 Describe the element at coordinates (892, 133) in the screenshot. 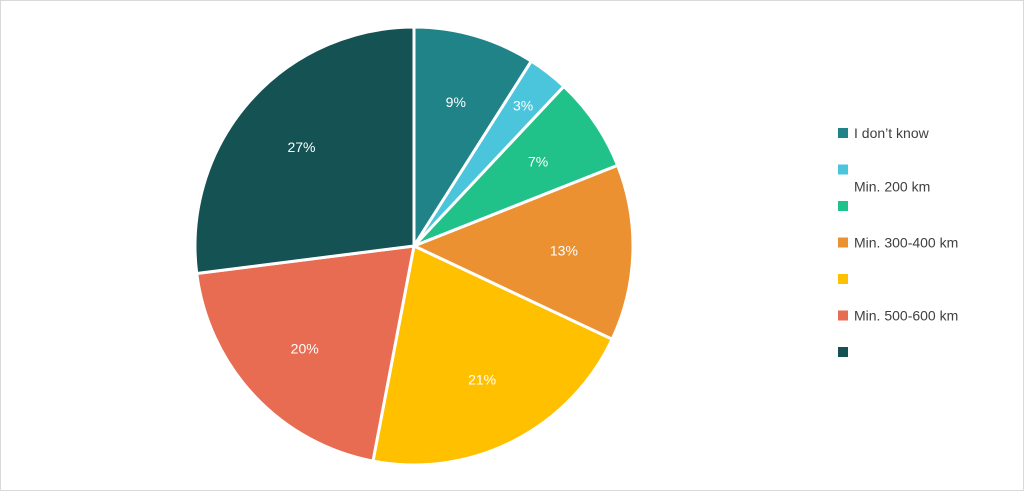

I see `legend-label-1: I don’t know` at that location.